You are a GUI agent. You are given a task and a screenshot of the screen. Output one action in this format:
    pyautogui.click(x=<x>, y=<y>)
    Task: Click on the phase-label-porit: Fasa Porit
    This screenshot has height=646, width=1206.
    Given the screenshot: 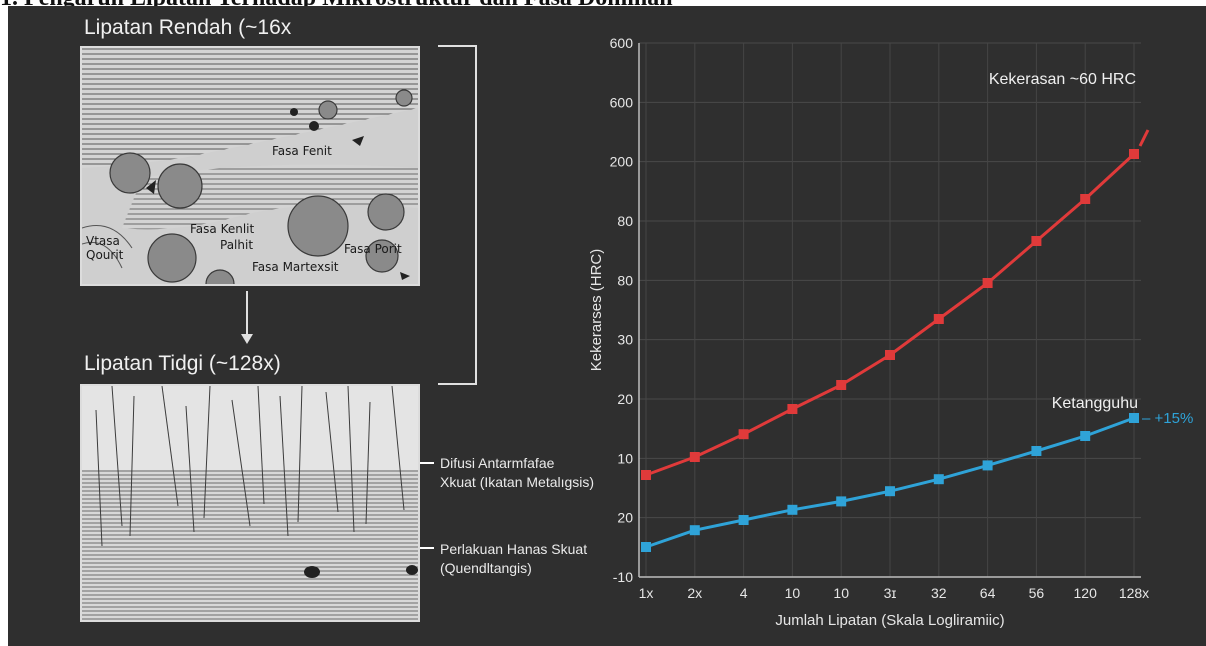 What is the action you would take?
    pyautogui.click(x=373, y=249)
    